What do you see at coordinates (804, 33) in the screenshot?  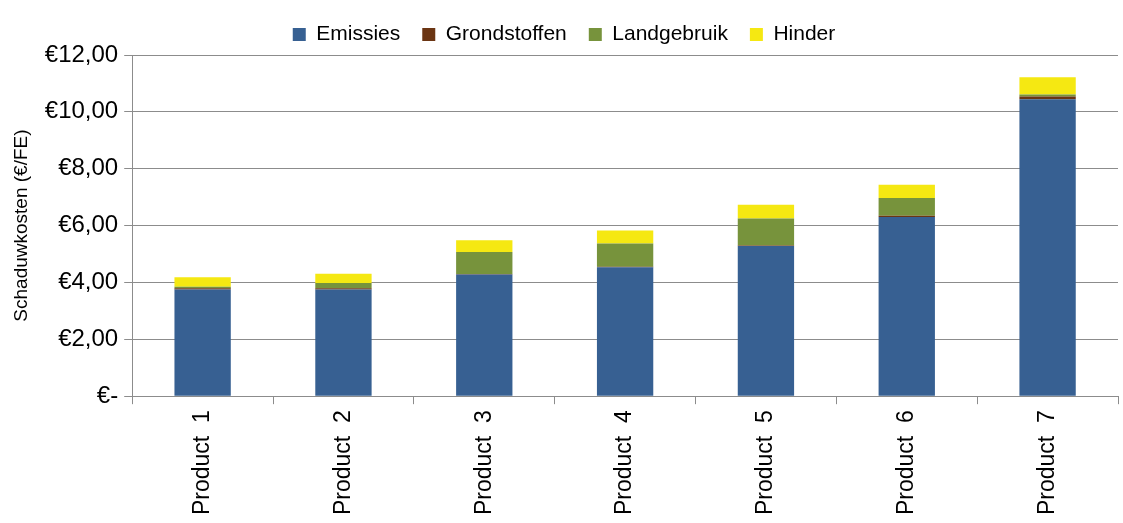 I see `legend-label: Hinder` at bounding box center [804, 33].